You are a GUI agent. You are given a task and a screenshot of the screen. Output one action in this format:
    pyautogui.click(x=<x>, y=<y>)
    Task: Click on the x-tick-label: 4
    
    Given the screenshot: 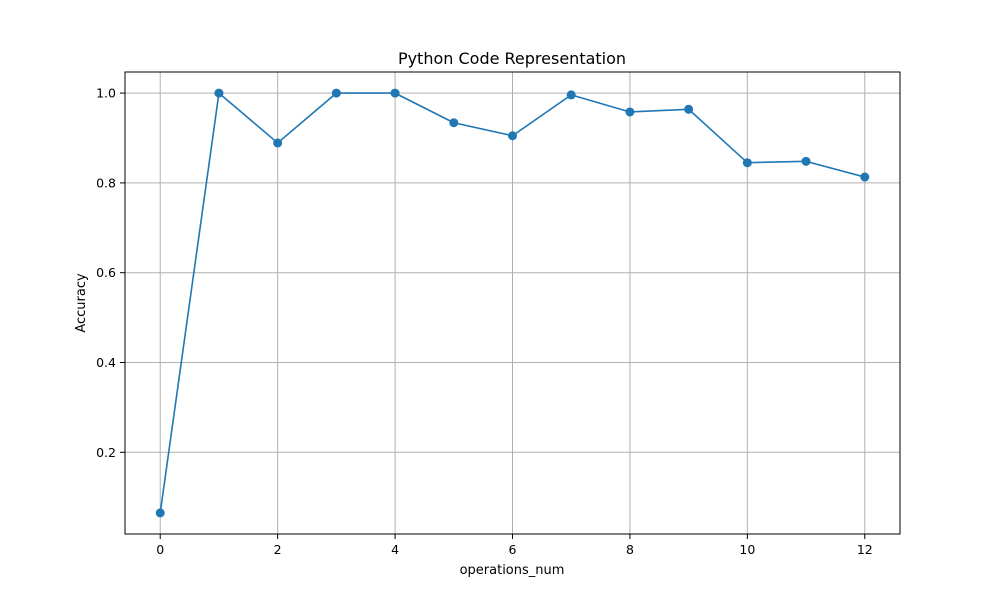 What is the action you would take?
    pyautogui.click(x=395, y=549)
    